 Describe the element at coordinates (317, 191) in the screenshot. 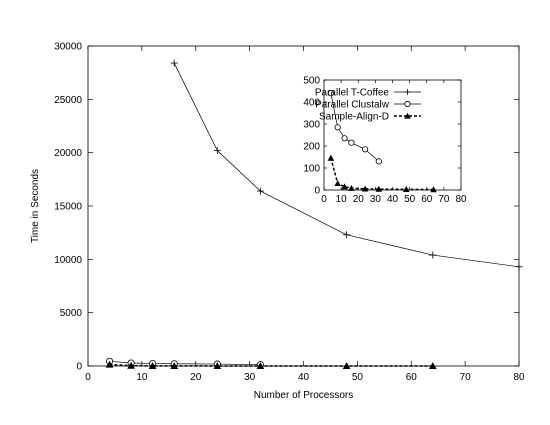

I see `inset-y-tick-label: 0` at that location.